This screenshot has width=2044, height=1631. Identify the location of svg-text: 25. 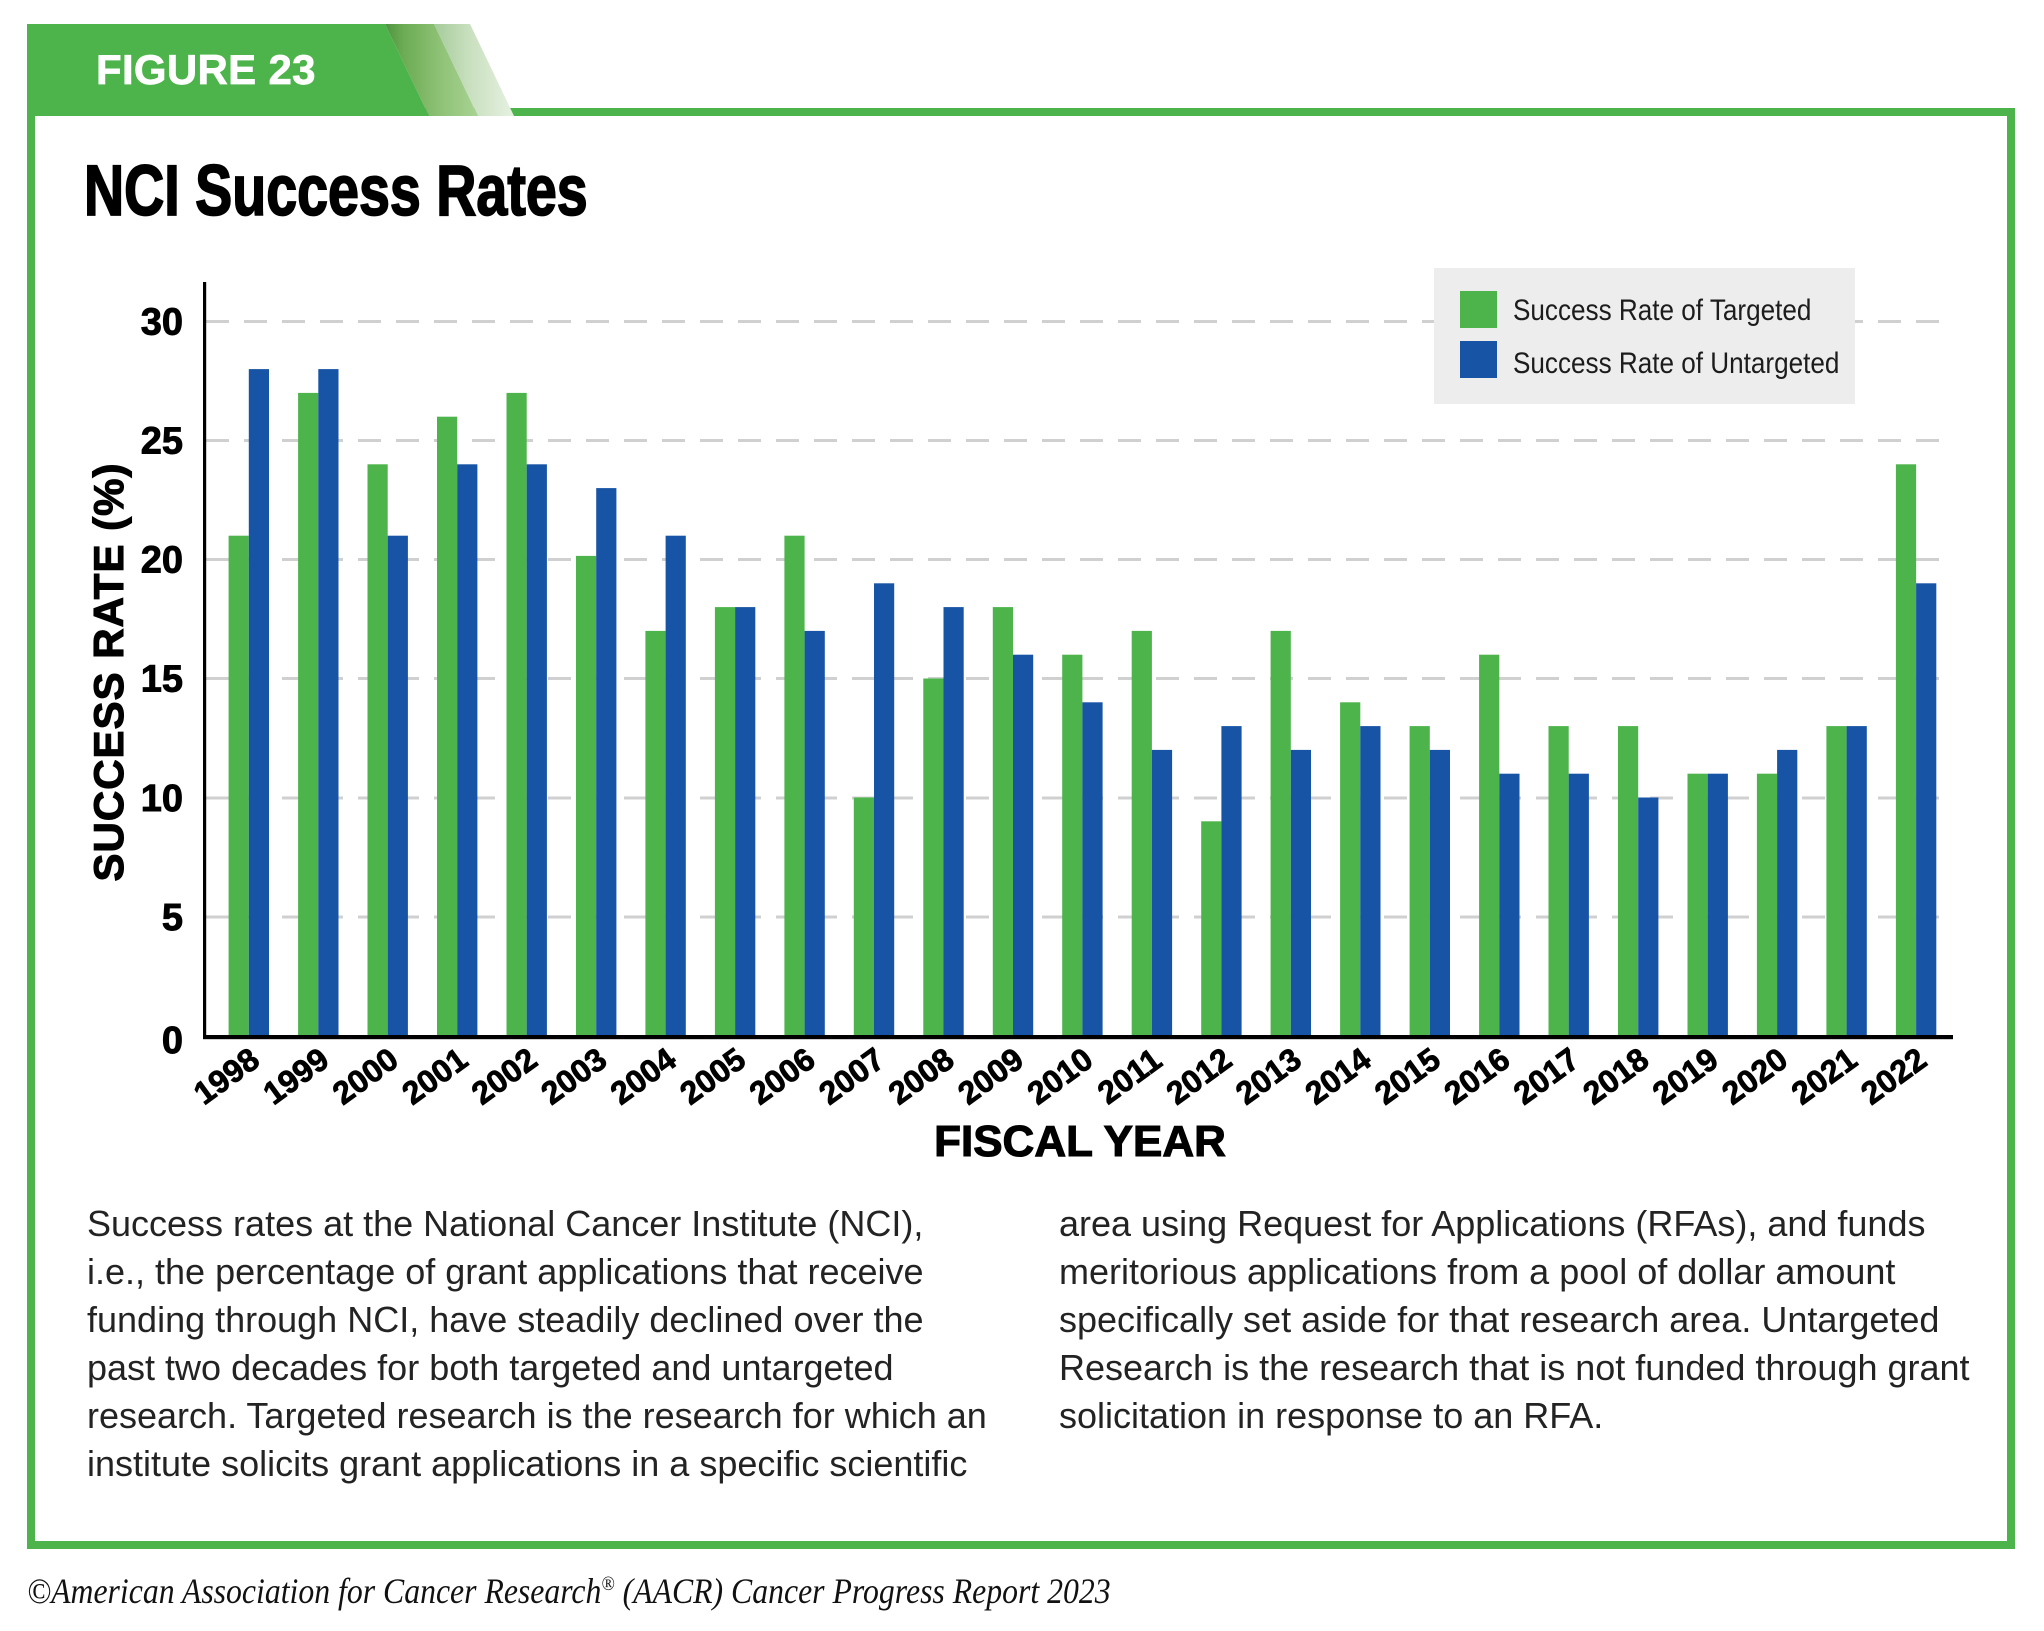
(162, 442).